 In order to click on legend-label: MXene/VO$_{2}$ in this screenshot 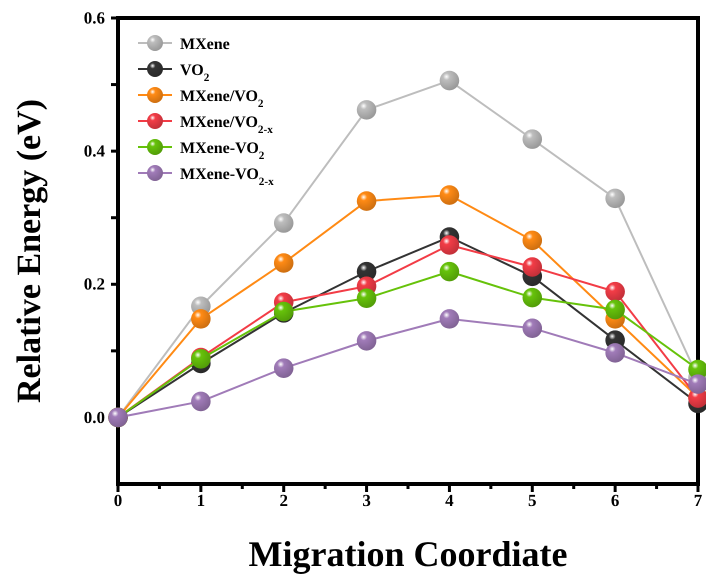, I will do `click(222, 99)`.